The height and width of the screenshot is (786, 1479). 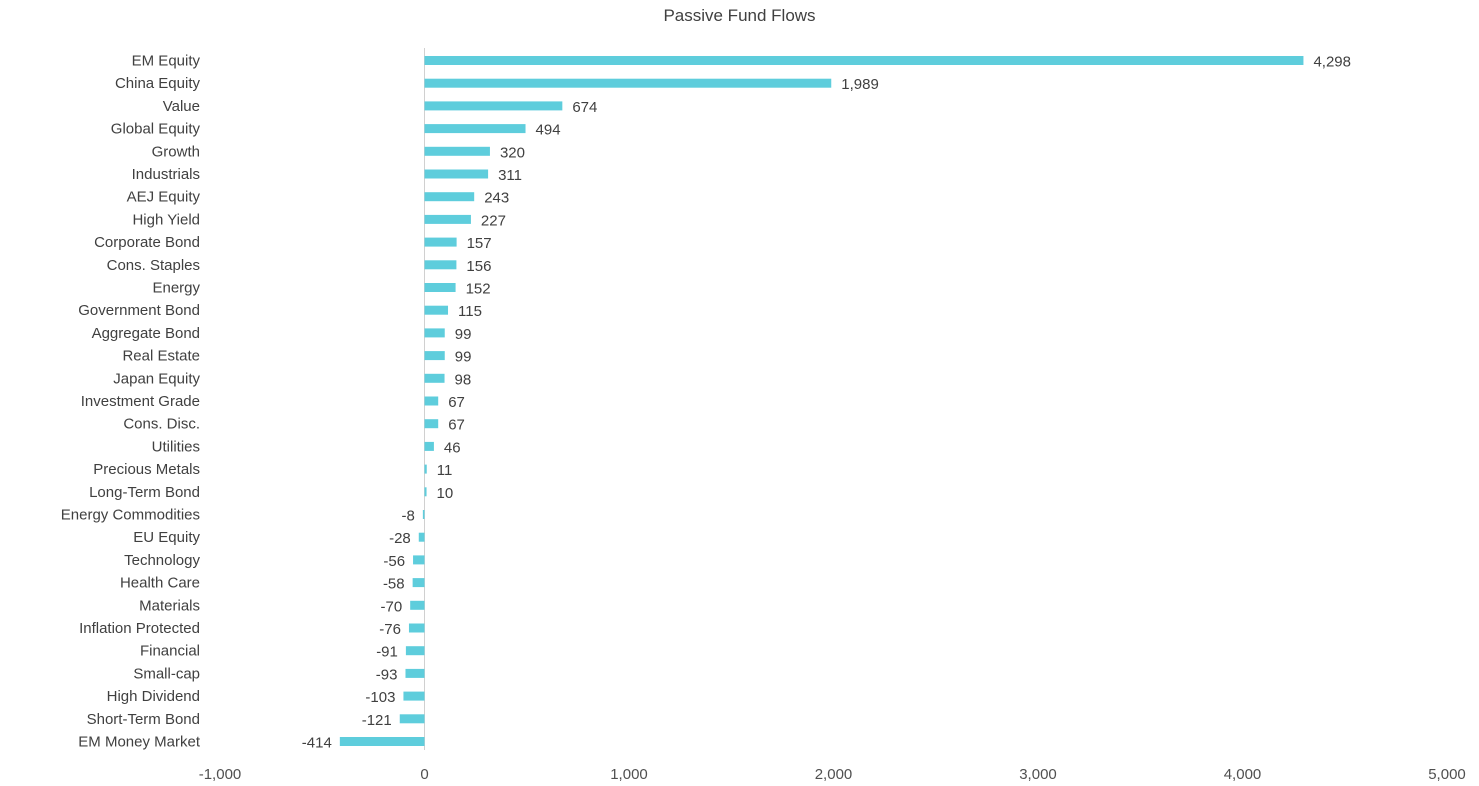 I want to click on data-label: 4,298, so click(x=1332, y=62).